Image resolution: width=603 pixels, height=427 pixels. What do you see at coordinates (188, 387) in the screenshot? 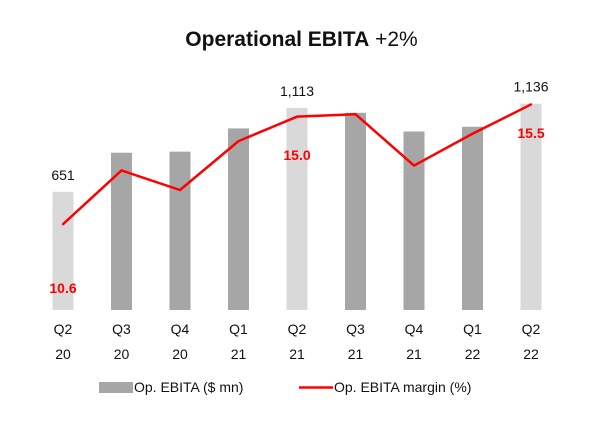
I see `legend-bar-label: Op. EBITA ($ mn)` at bounding box center [188, 387].